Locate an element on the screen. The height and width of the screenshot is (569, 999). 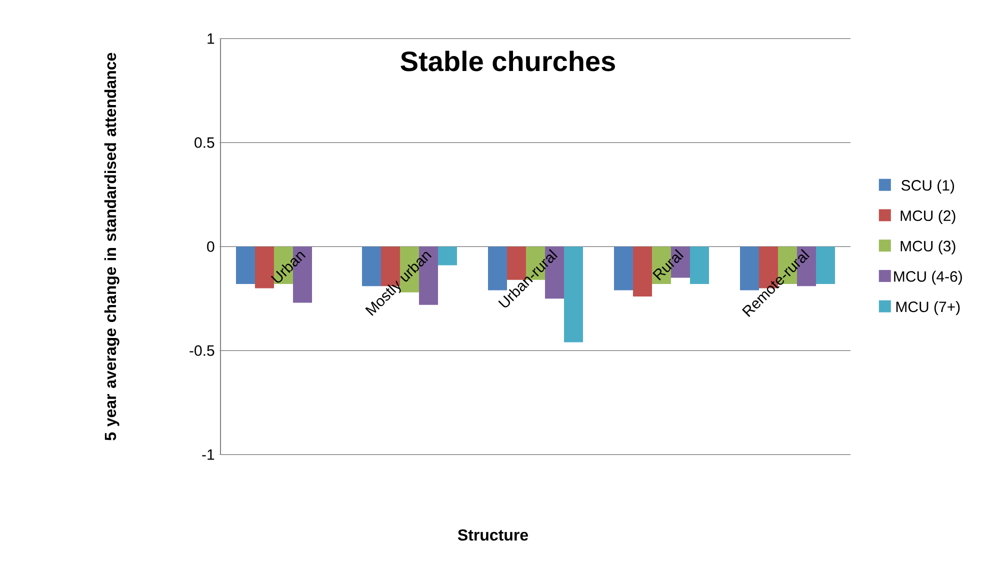
x-axis-title: Structure is located at coordinates (493, 535).